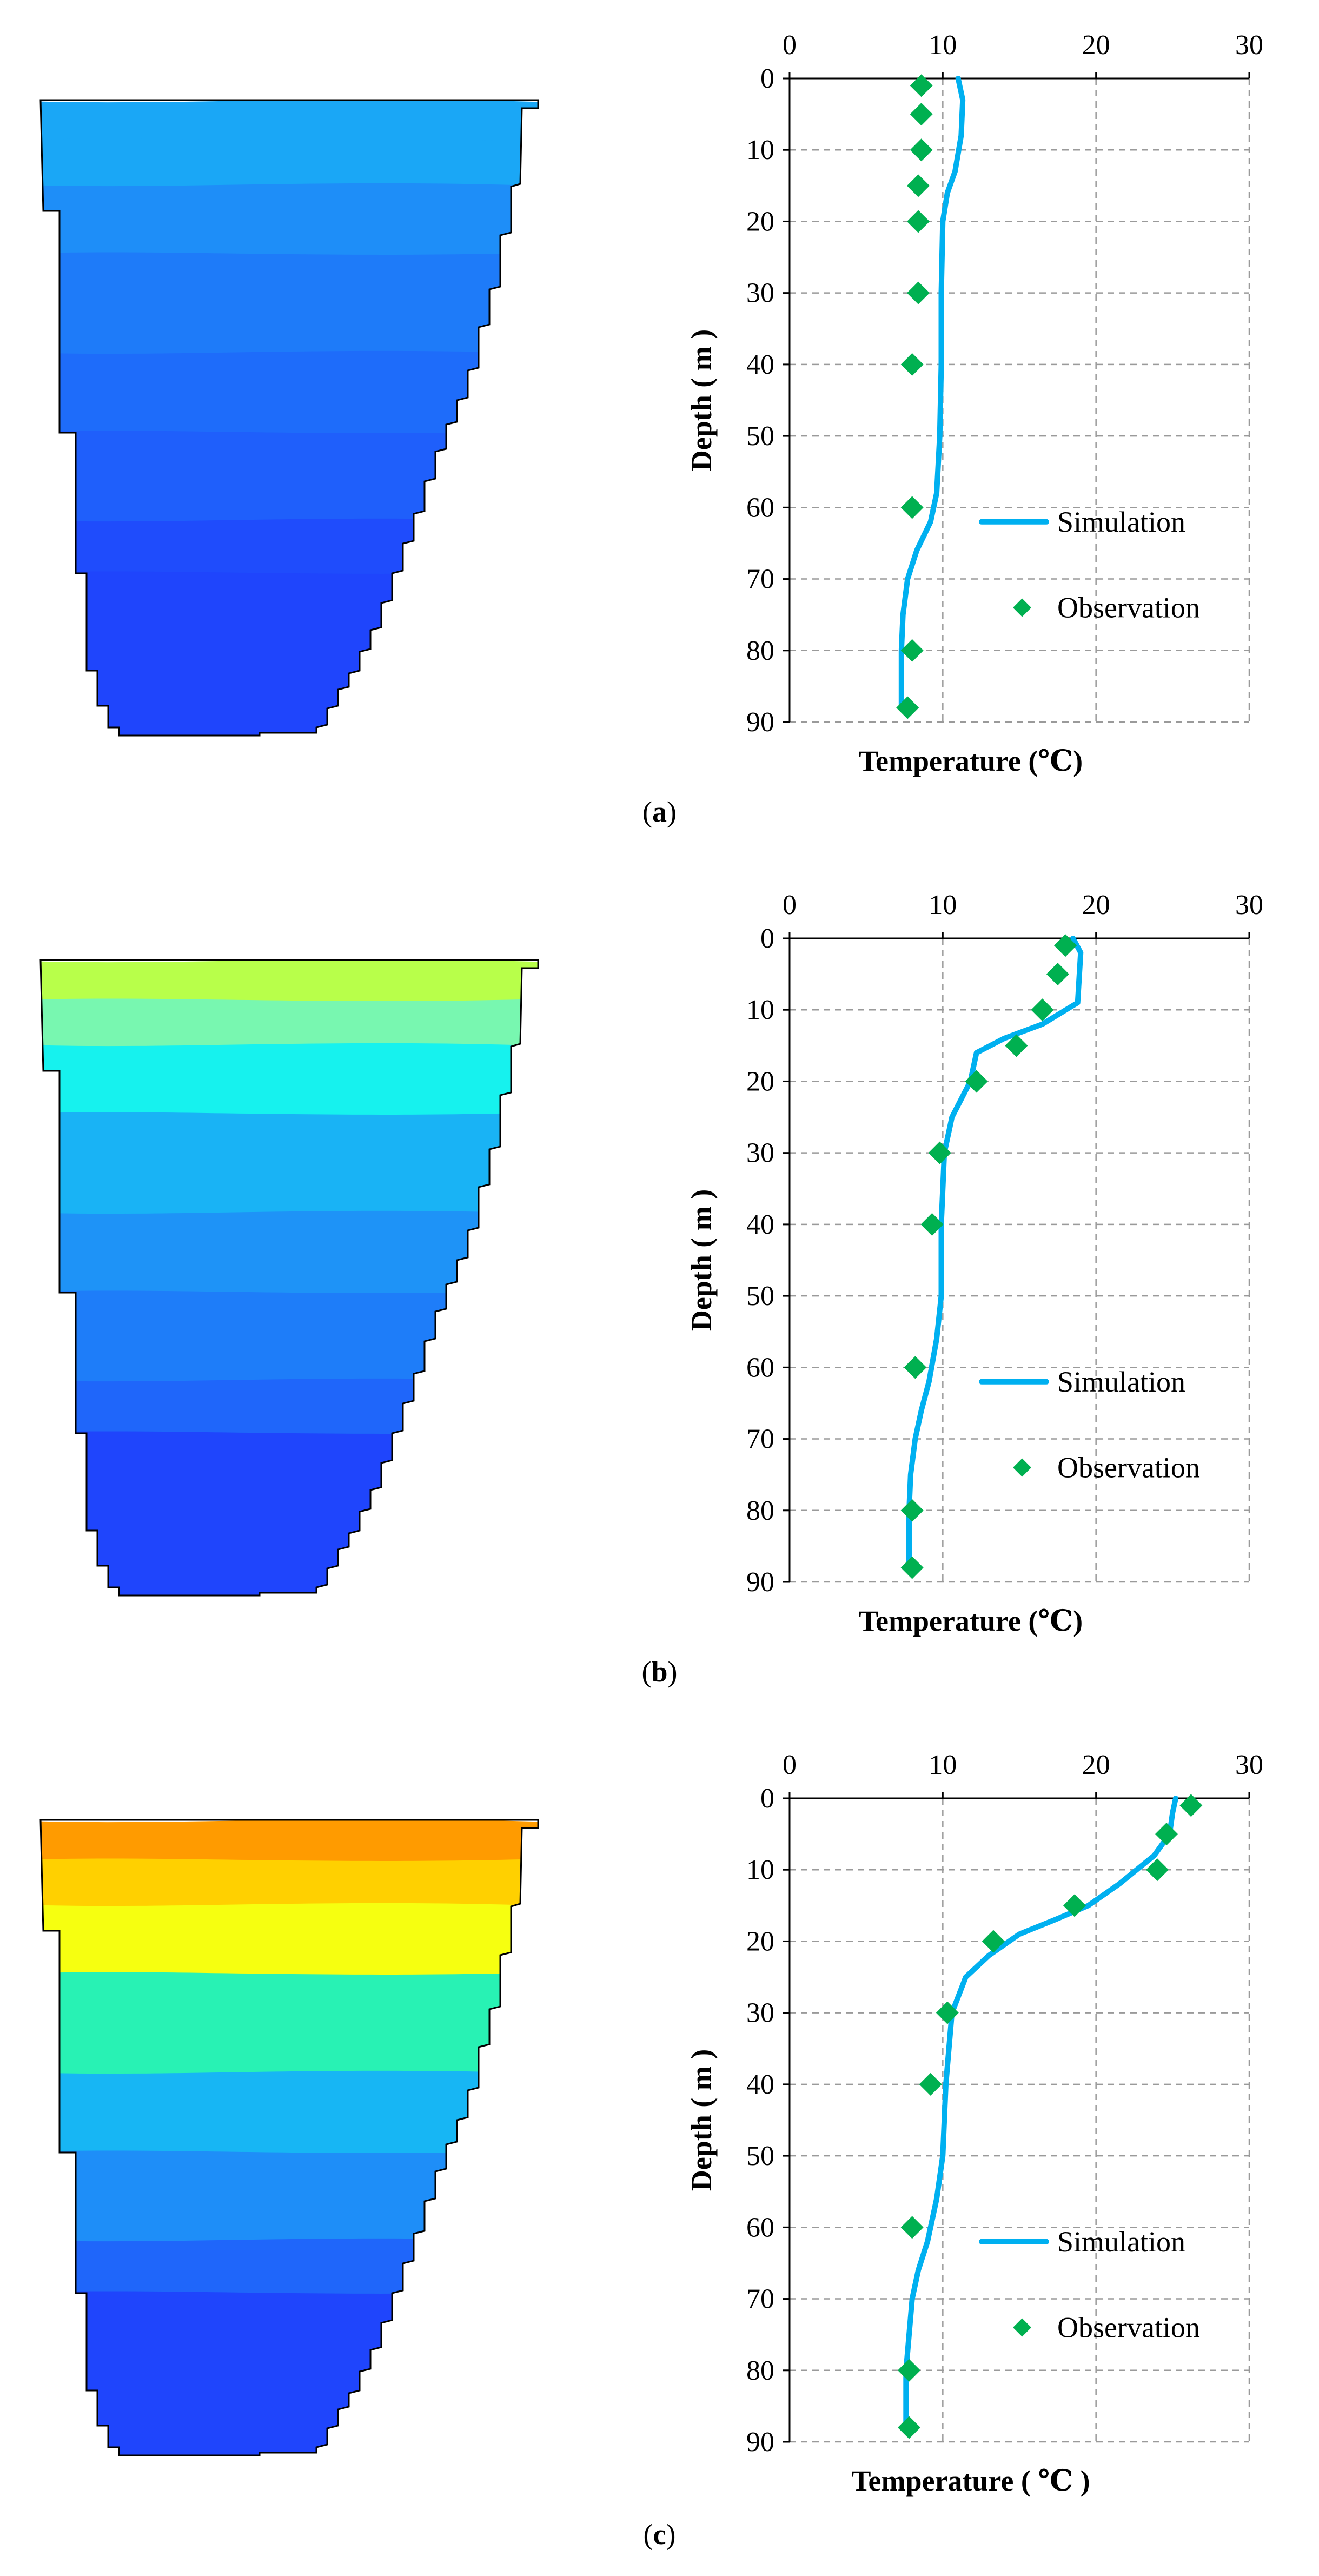 The height and width of the screenshot is (2576, 1319). Describe the element at coordinates (760, 2014) in the screenshot. I see `y-tick-label: 30` at that location.